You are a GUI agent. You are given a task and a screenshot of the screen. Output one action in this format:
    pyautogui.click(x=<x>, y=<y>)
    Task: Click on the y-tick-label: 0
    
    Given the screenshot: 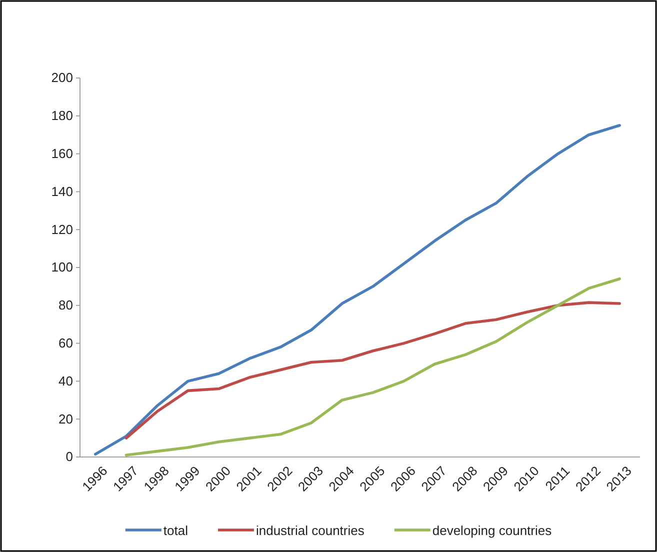 What is the action you would take?
    pyautogui.click(x=69, y=456)
    